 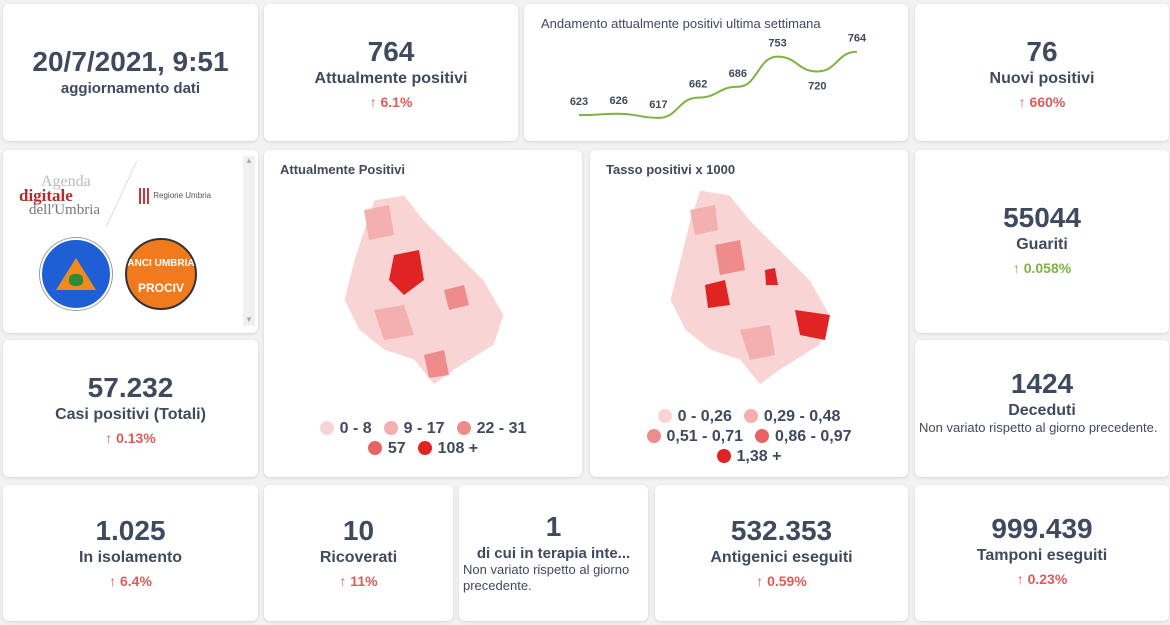 What do you see at coordinates (1042, 51) in the screenshot?
I see `nuovi-value: 76` at bounding box center [1042, 51].